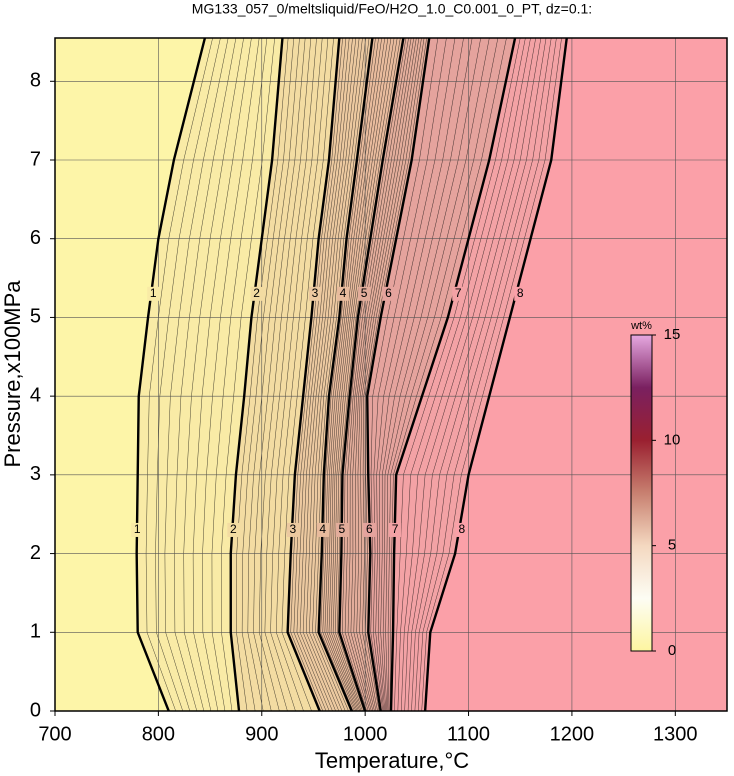 The width and height of the screenshot is (734, 776). I want to click on colorbar-tick-label: 10, so click(672, 439).